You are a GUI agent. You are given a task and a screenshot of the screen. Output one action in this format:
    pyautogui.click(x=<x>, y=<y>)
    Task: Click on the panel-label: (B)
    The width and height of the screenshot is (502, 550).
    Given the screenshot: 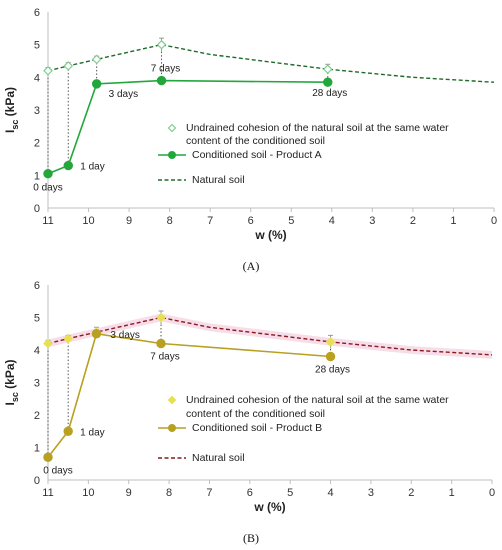 What is the action you would take?
    pyautogui.click(x=251, y=538)
    